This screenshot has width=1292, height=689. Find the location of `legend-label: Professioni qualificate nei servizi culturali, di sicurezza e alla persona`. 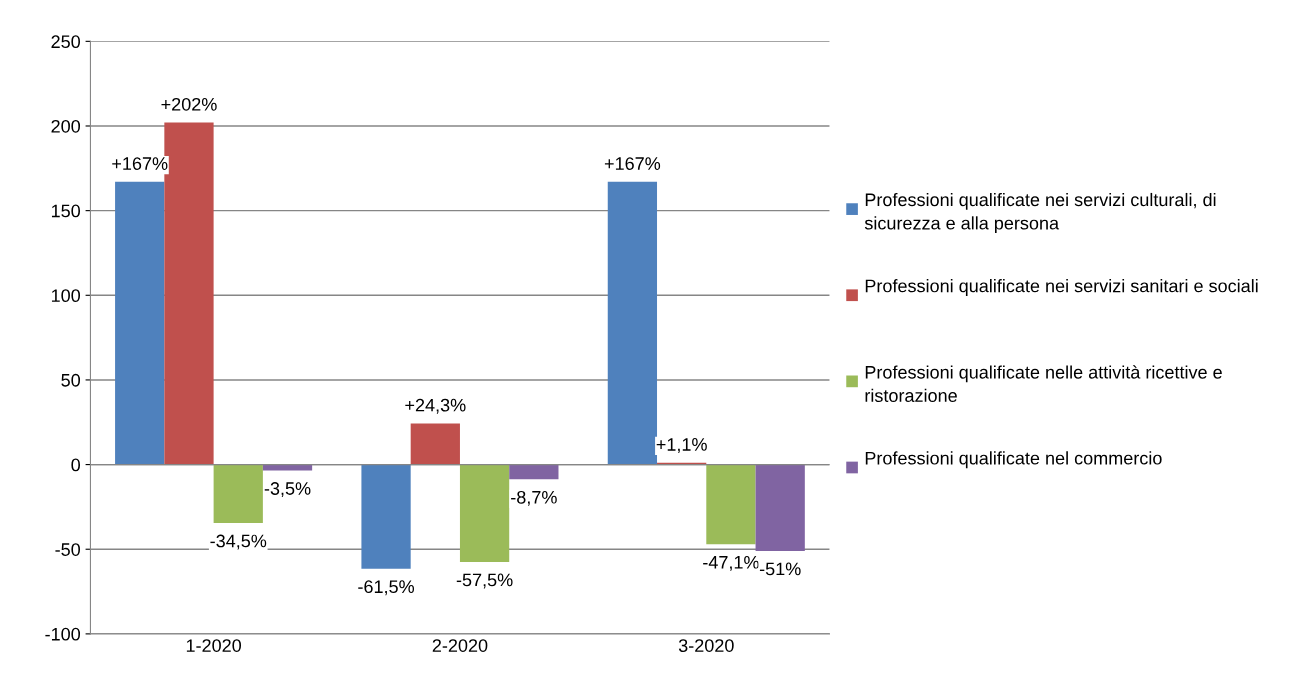

legend-label: Professioni qualificate nei servizi culturali, di sicurezza e alla persona is located at coordinates (1040, 213).